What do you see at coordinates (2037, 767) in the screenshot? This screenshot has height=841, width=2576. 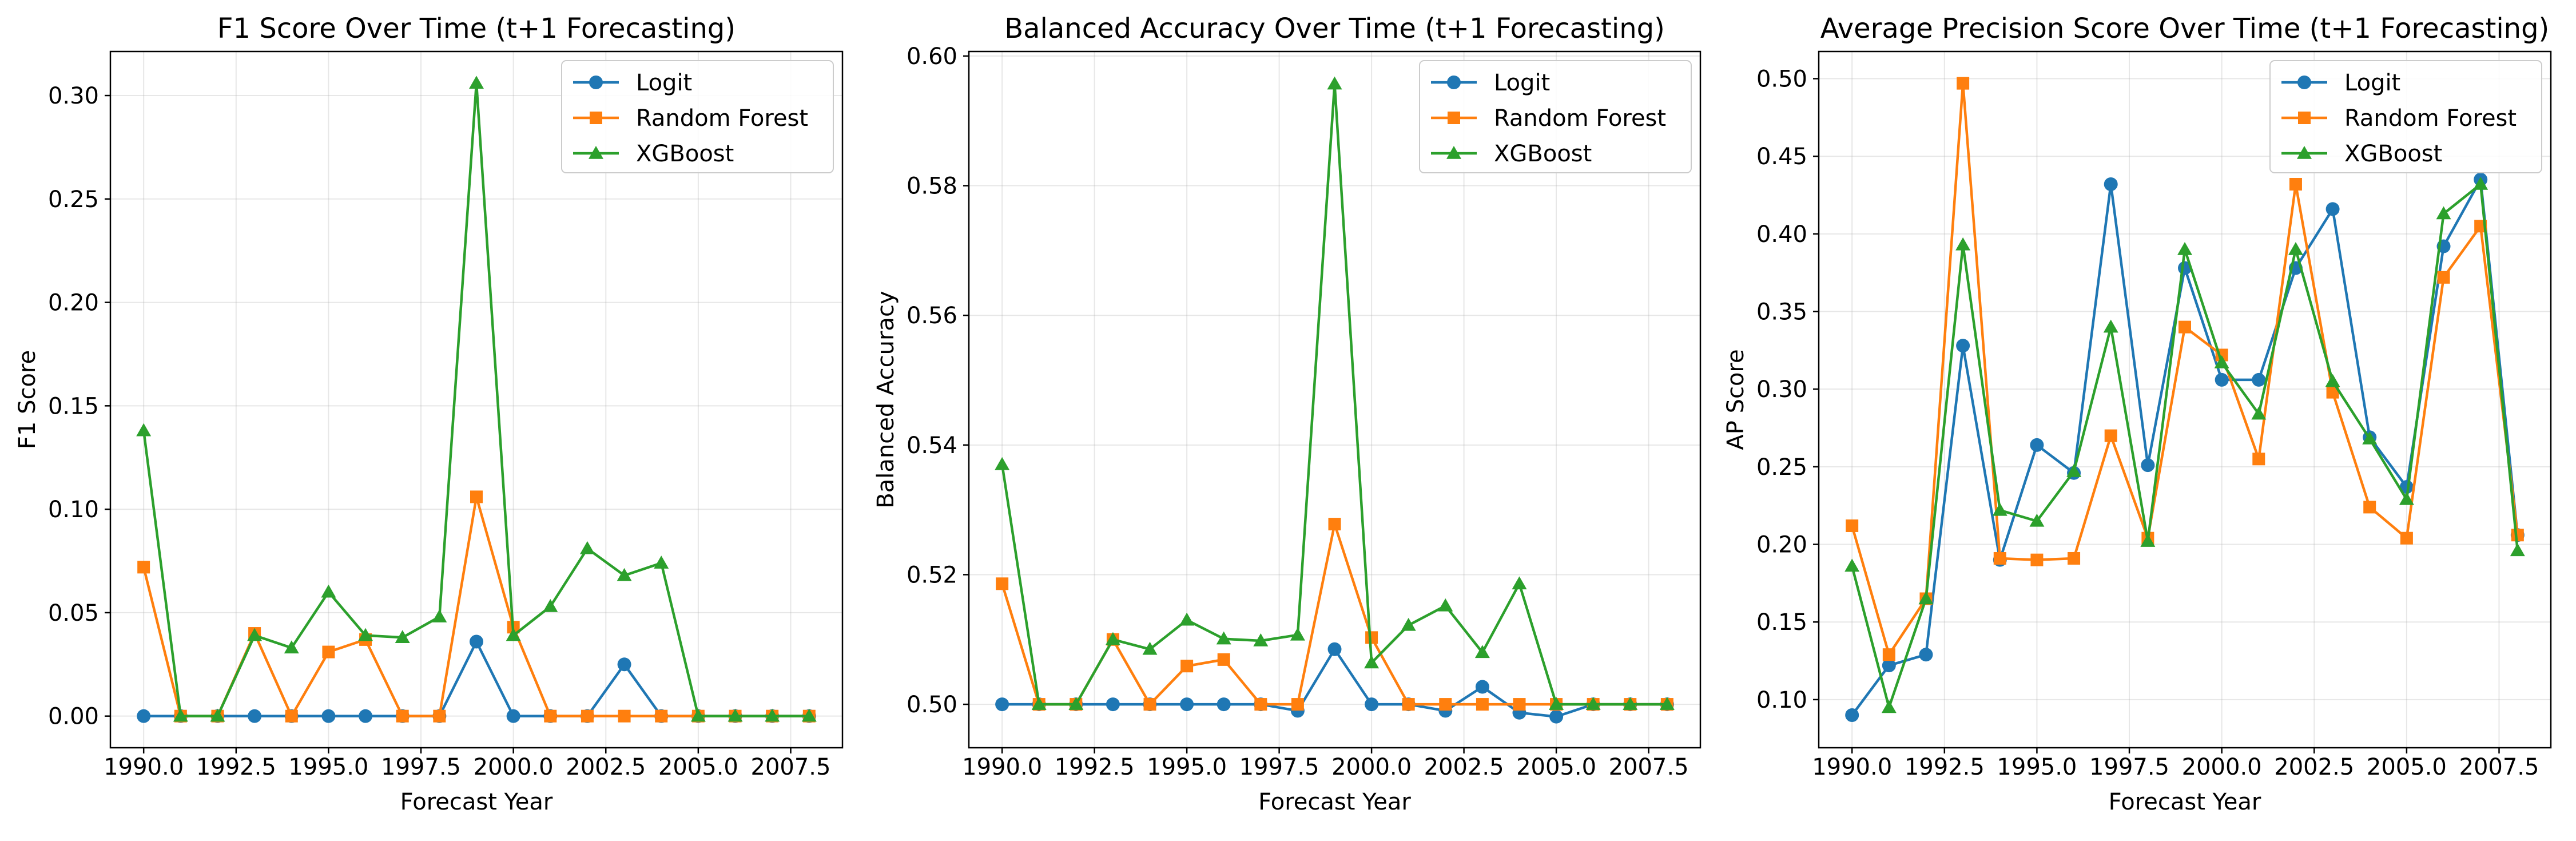 I see `x-tick-label: 1995.0` at bounding box center [2037, 767].